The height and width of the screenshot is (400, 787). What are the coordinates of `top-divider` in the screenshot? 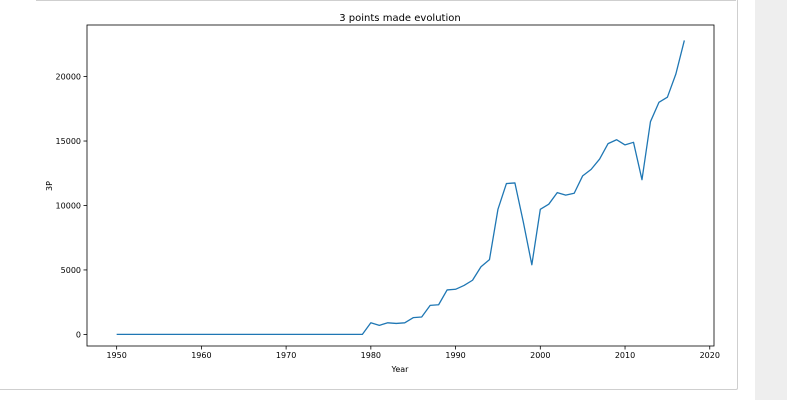 It's located at (386, 0).